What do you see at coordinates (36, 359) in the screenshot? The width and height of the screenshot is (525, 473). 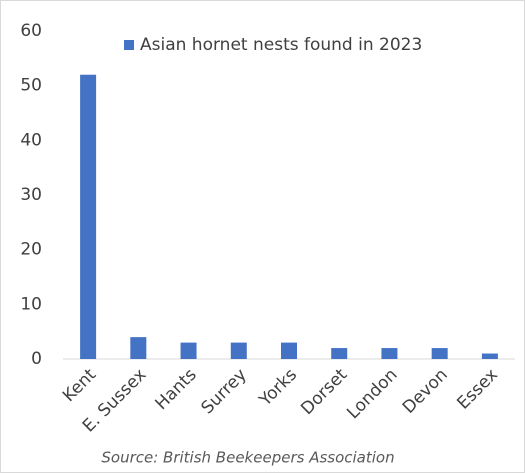 I see `y-tick-label: 0` at bounding box center [36, 359].